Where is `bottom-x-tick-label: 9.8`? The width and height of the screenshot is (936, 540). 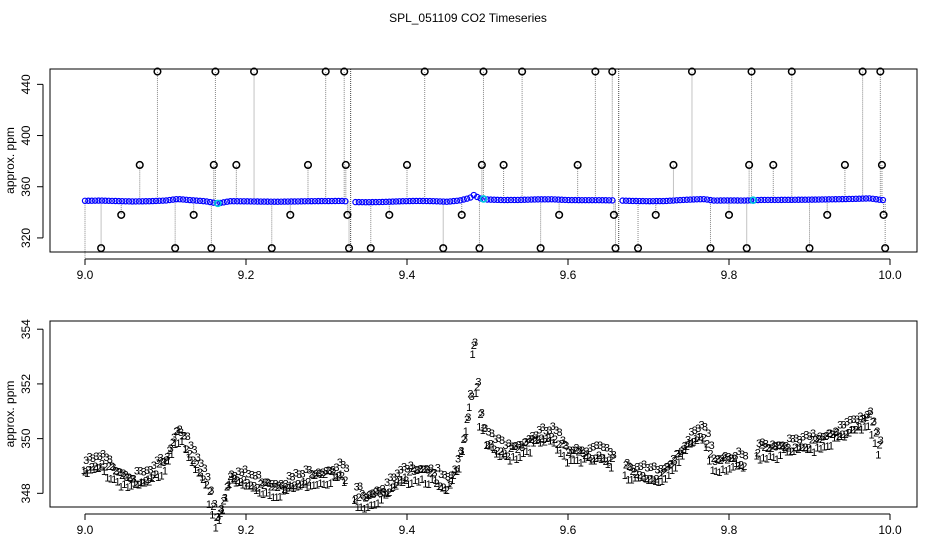
bottom-x-tick-label: 9.8 is located at coordinates (729, 530).